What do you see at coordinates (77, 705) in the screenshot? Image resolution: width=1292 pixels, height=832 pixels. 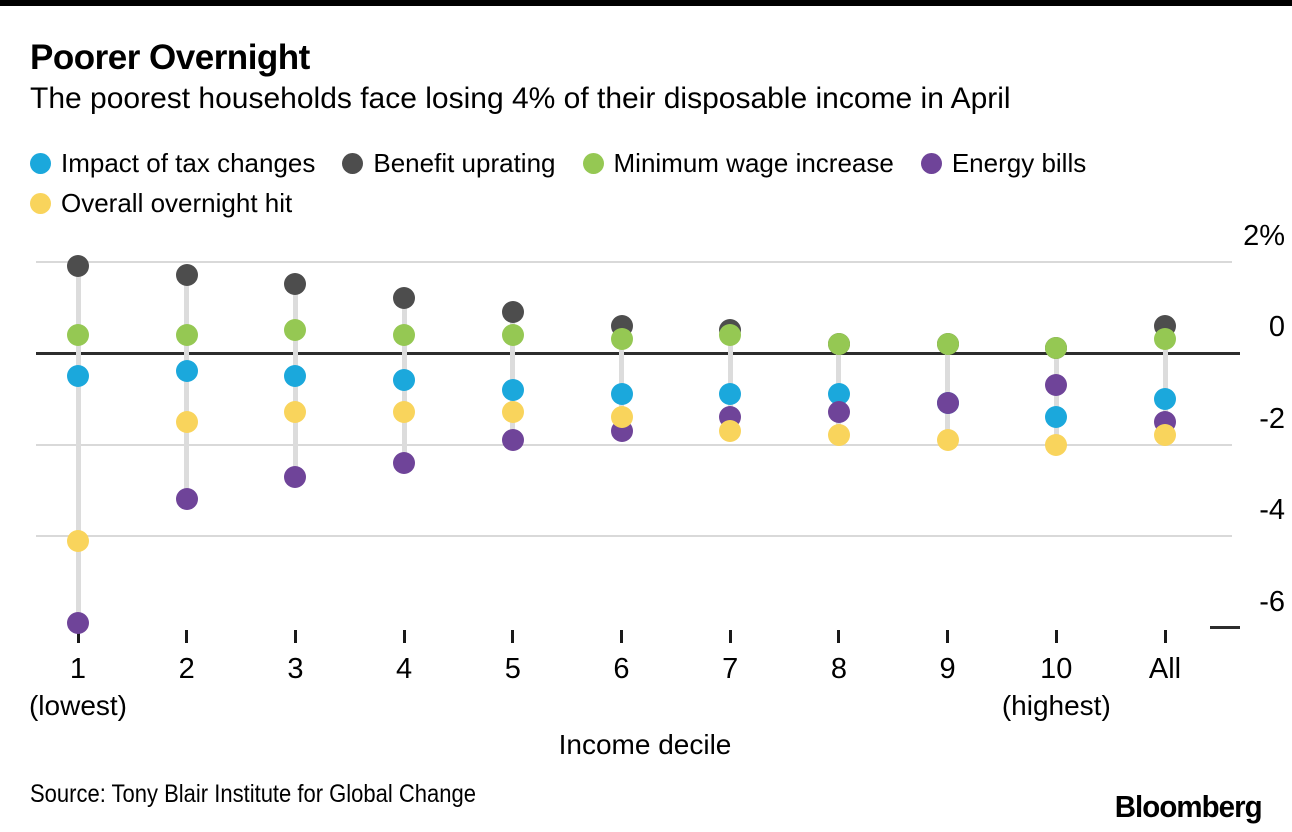 I see `x-category-sublabel: (lowest)` at bounding box center [77, 705].